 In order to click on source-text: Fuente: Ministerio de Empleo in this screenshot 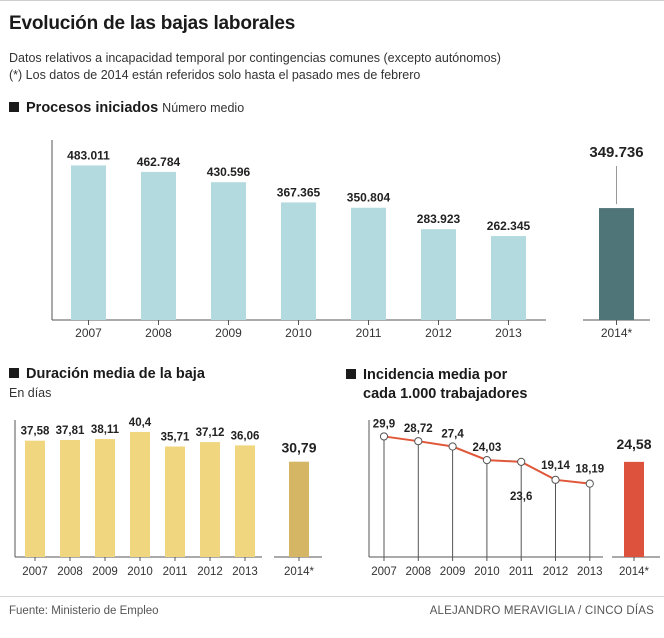, I will do `click(84, 611)`.